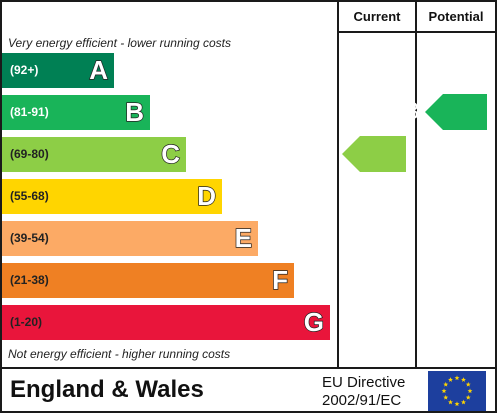 The width and height of the screenshot is (497, 416). Describe the element at coordinates (24, 70) in the screenshot. I see `band-range-label: (92+)` at that location.